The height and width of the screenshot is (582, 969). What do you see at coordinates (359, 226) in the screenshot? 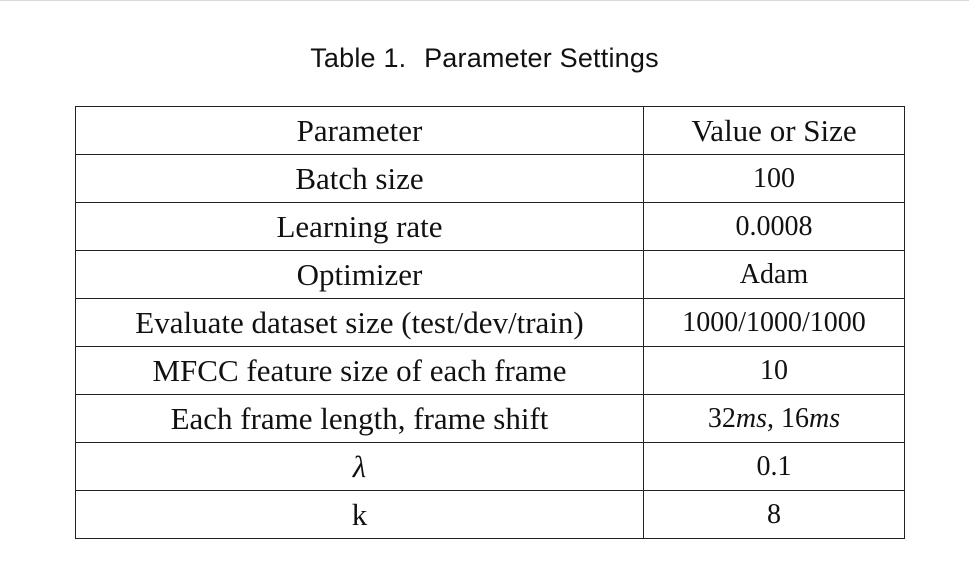
I see `parameter-cell: Learning rate` at bounding box center [359, 226].